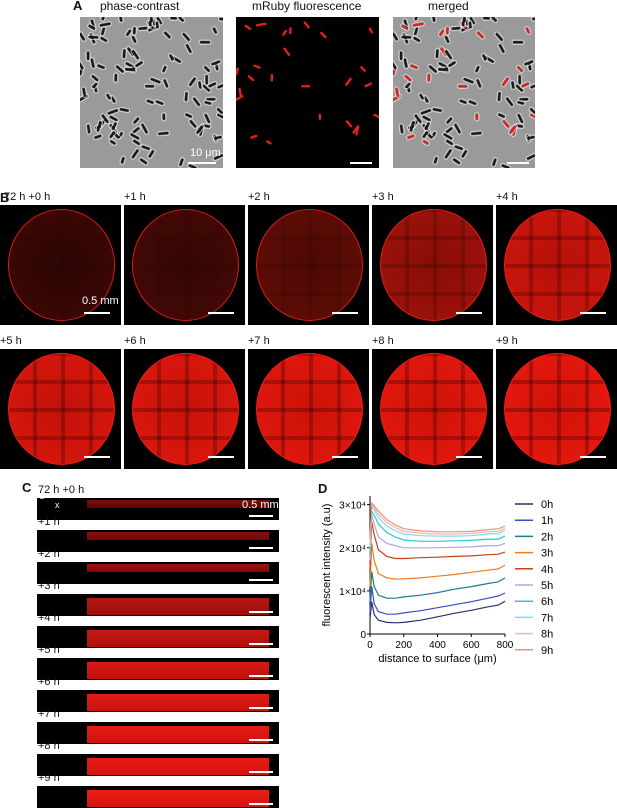  What do you see at coordinates (547, 554) in the screenshot?
I see `legend-label: 3h` at bounding box center [547, 554].